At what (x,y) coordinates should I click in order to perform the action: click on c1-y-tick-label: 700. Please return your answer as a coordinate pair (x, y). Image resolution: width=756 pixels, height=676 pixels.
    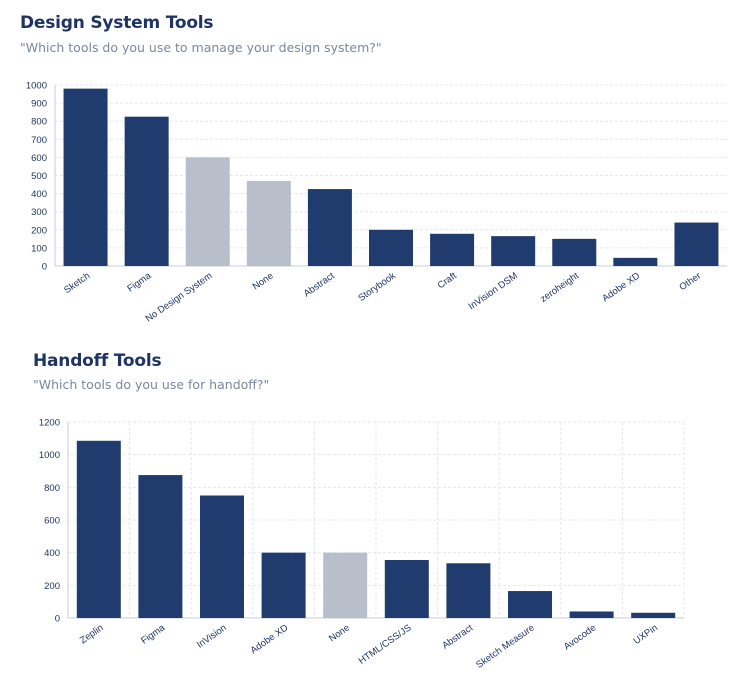
    Looking at the image, I should click on (39, 140).